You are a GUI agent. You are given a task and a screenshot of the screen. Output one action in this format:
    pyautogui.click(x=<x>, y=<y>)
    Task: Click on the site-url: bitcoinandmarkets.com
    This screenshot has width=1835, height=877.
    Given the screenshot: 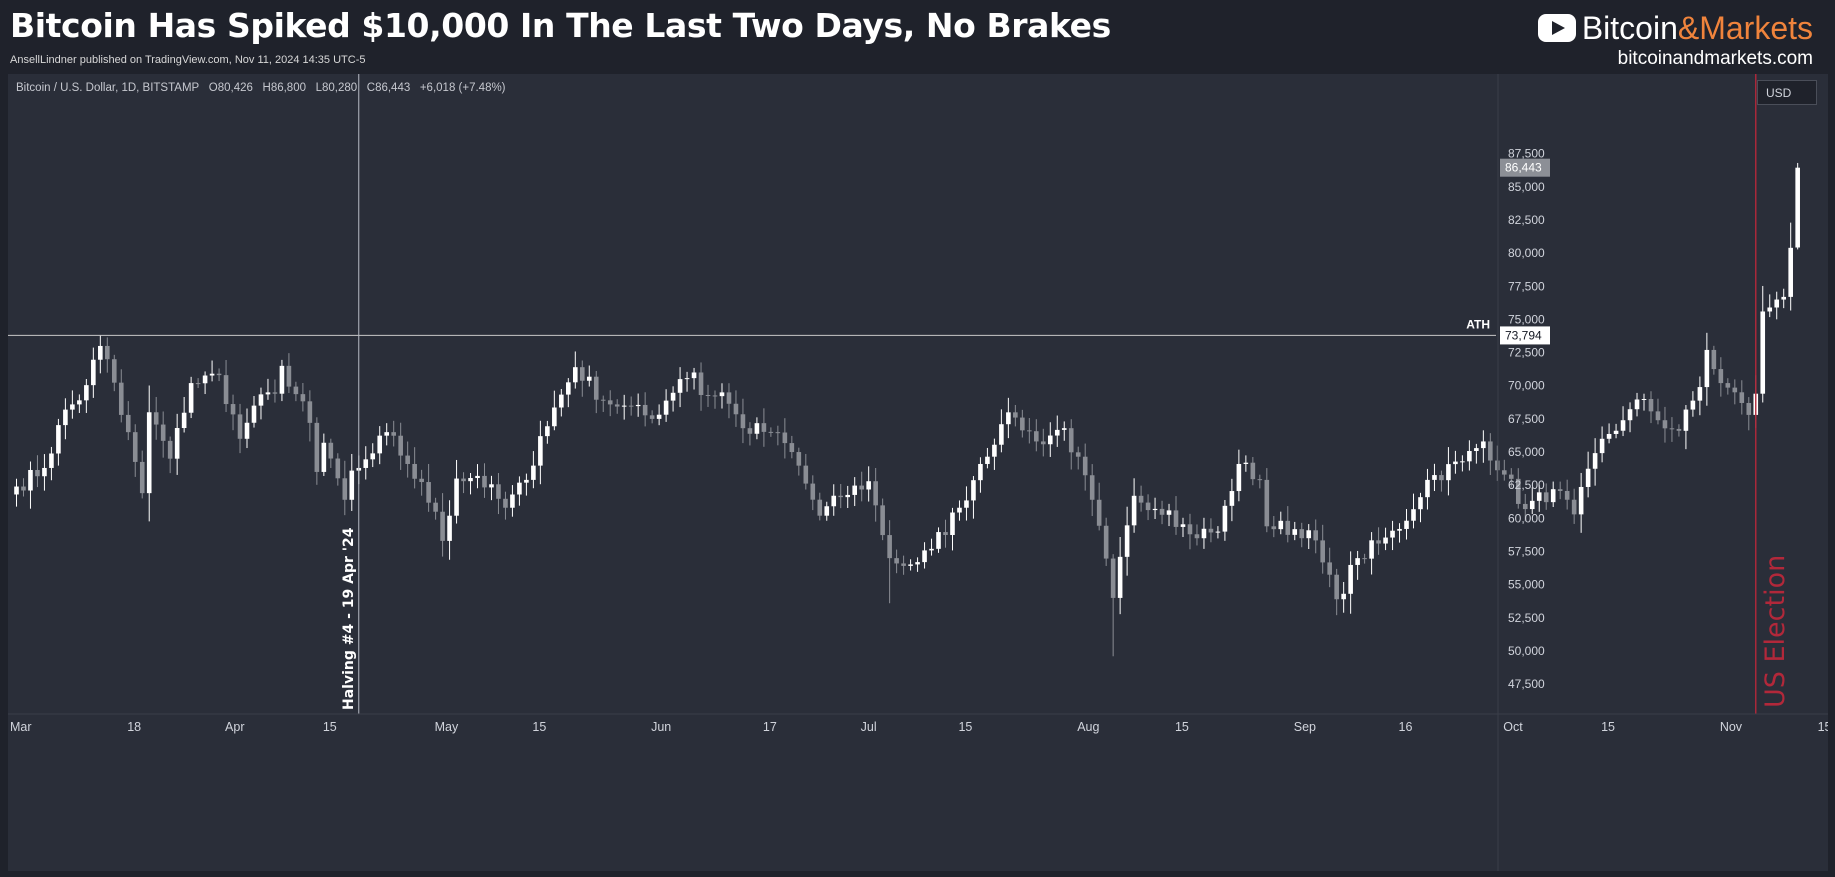 What is the action you would take?
    pyautogui.click(x=1715, y=58)
    